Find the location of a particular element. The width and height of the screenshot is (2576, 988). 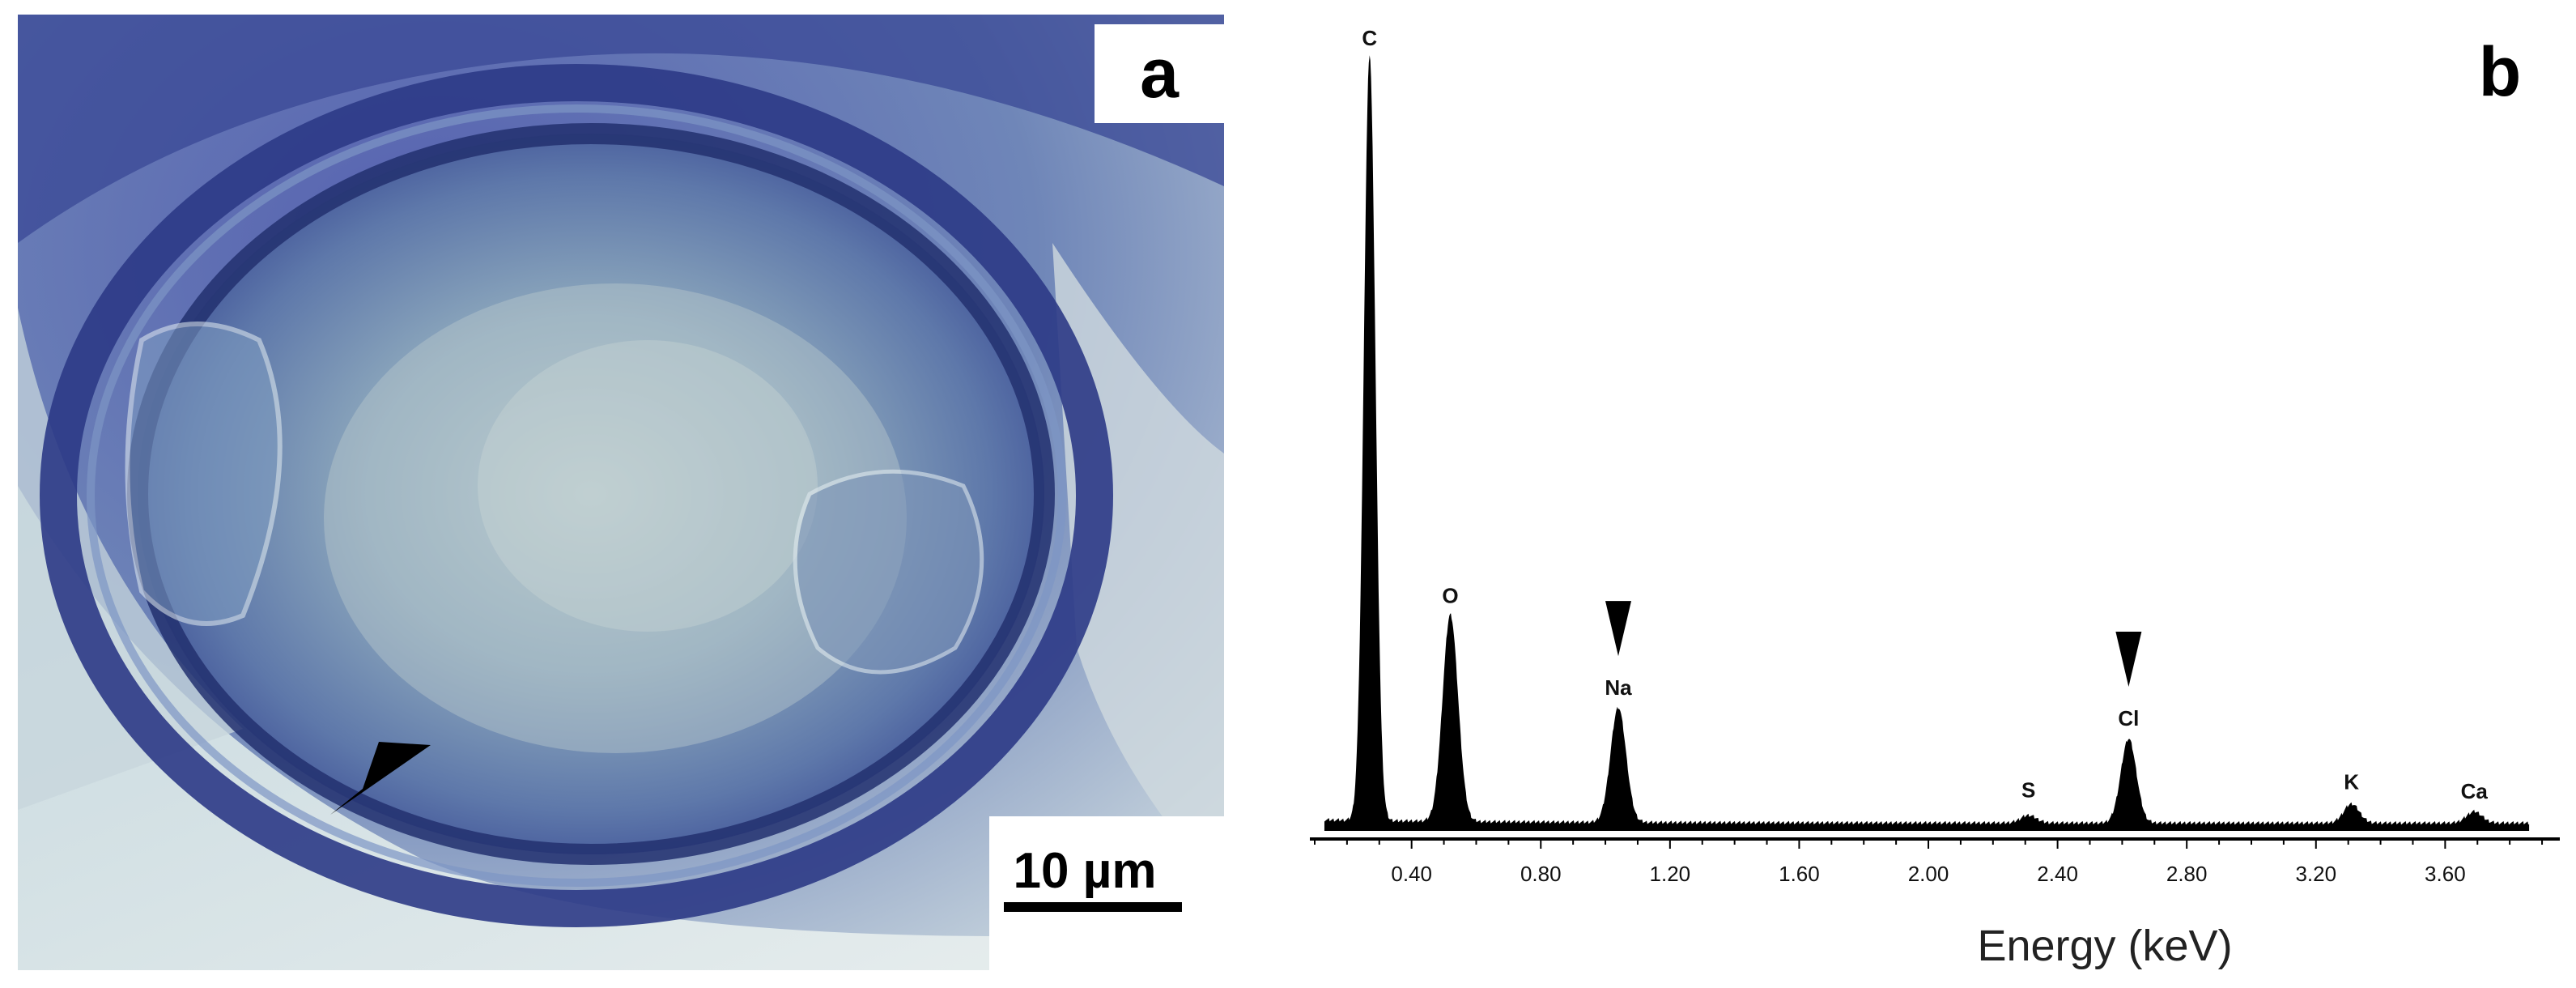

scale-bar is located at coordinates (1093, 907).